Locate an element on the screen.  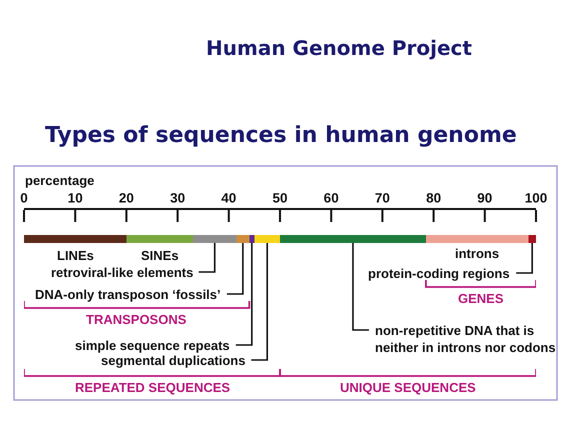
text: simple sequence repeats is located at coordinates (152, 345).